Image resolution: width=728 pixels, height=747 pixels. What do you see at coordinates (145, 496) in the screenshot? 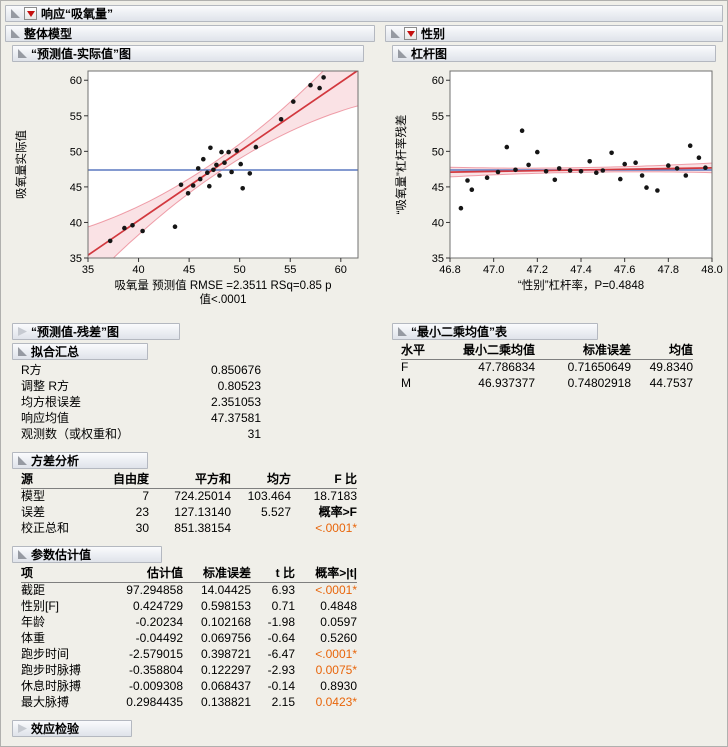
I see `table-cell: 7` at bounding box center [145, 496].